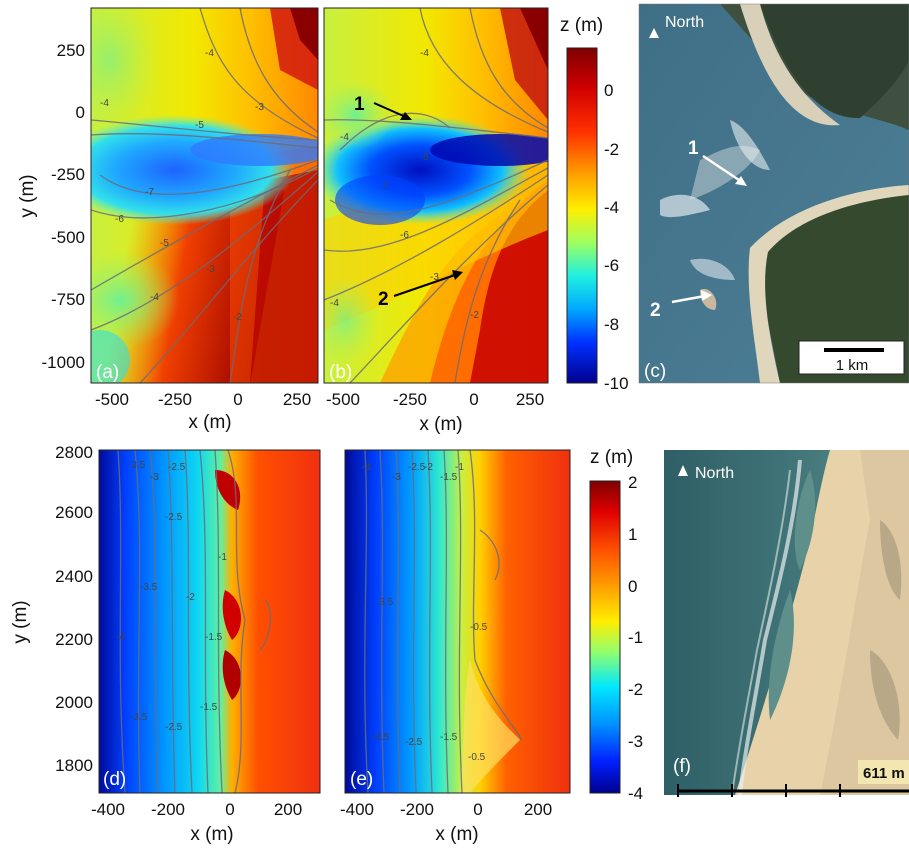 Image resolution: width=909 pixels, height=854 pixels. Describe the element at coordinates (611, 324) in the screenshot. I see `cb-tick: -8` at that location.